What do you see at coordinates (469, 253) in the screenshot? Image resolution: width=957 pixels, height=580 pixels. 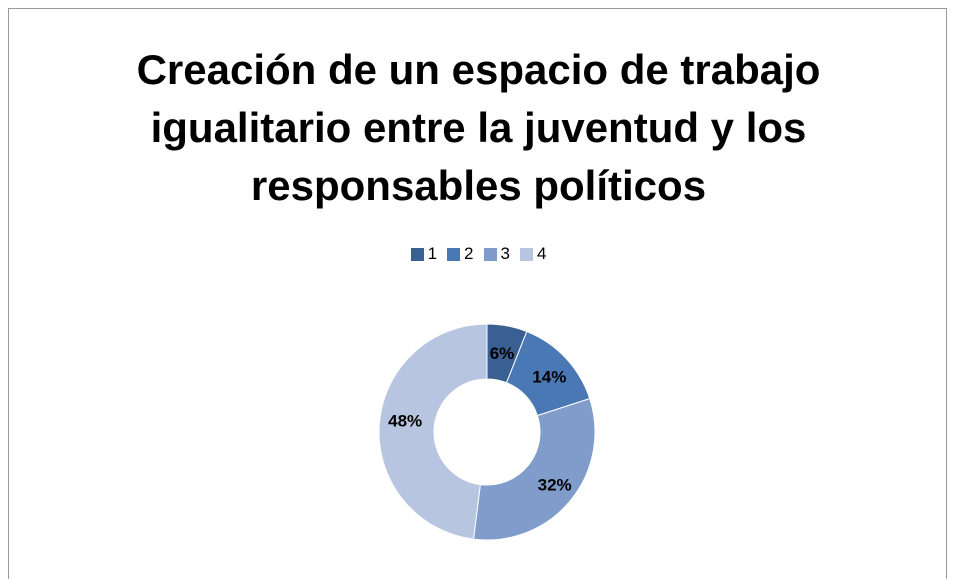 I see `legend-label-2: 2` at bounding box center [469, 253].